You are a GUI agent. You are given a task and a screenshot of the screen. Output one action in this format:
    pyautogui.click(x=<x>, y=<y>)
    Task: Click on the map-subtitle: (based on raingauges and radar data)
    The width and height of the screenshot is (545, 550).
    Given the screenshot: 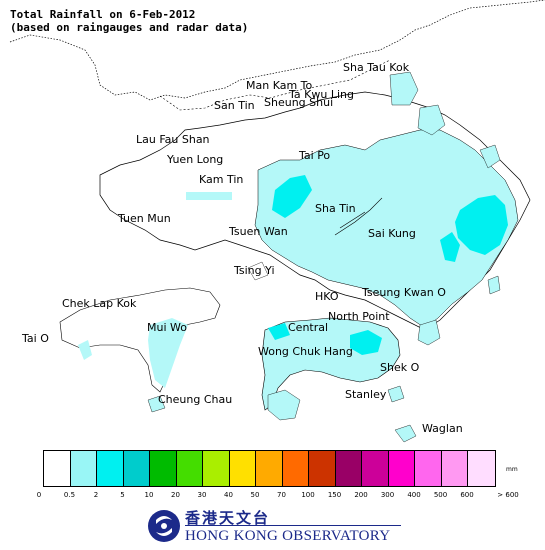 What is the action you would take?
    pyautogui.click(x=129, y=27)
    